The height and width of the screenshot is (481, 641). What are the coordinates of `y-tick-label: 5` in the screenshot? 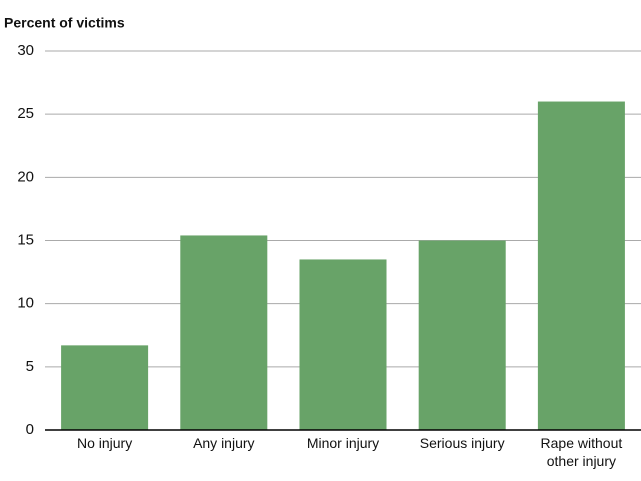 It's located at (30, 366).